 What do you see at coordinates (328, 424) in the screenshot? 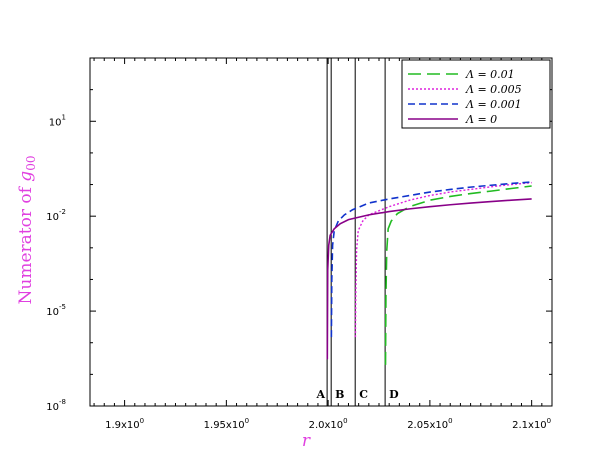
I see `x-tick-label: 2.0x100` at bounding box center [328, 424].